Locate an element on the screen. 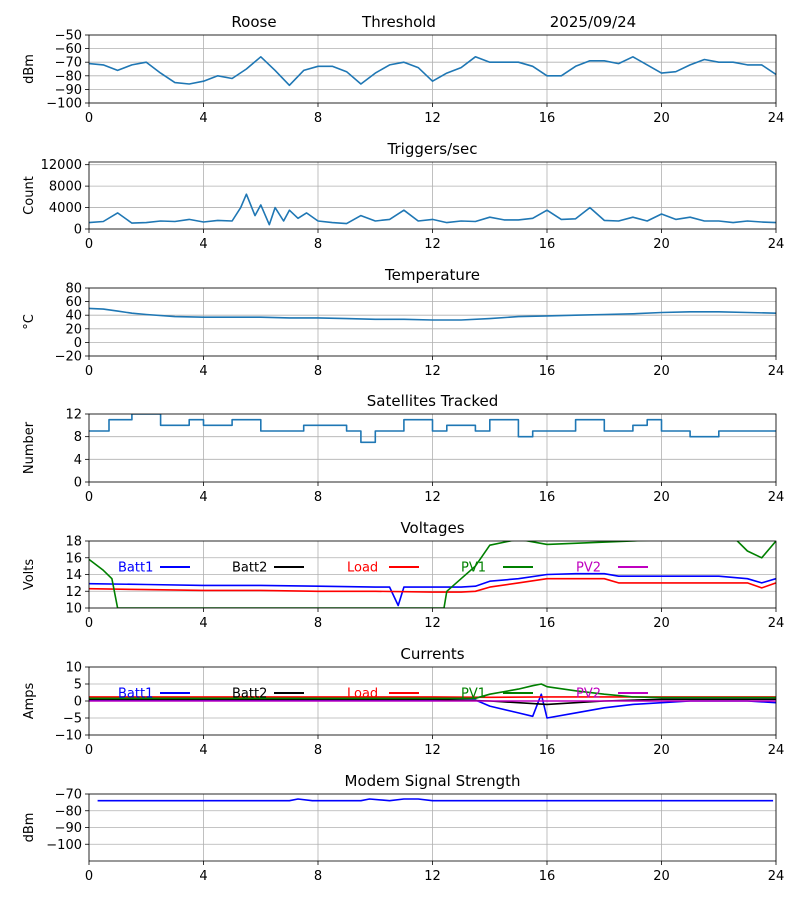 The width and height of the screenshot is (800, 900). y-tick-label: −5 is located at coordinates (72, 719).